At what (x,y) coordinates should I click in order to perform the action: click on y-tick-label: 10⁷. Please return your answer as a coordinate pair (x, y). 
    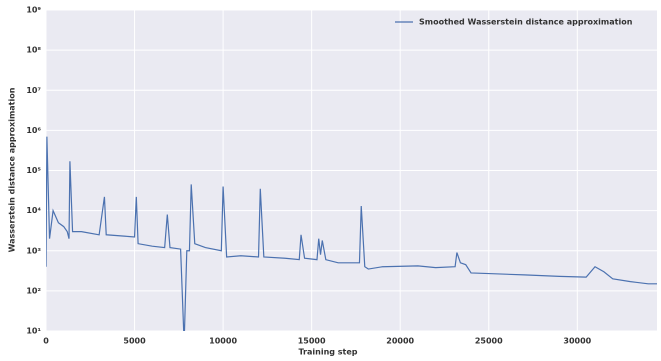
    Looking at the image, I should click on (33, 90).